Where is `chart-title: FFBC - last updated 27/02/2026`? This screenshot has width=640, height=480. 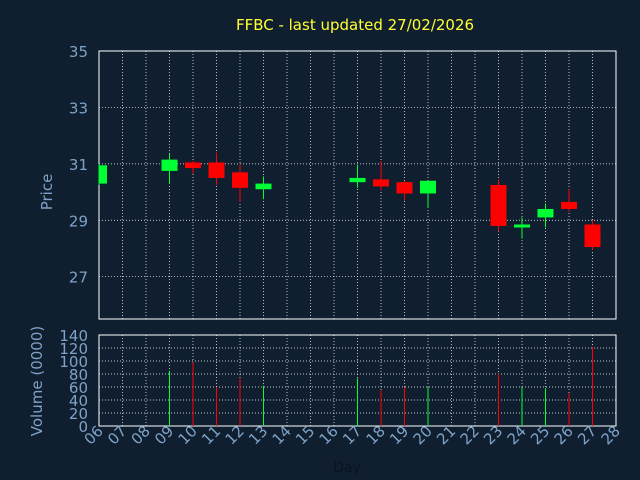 chart-title: FFBC - last updated 27/02/2026 is located at coordinates (355, 25).